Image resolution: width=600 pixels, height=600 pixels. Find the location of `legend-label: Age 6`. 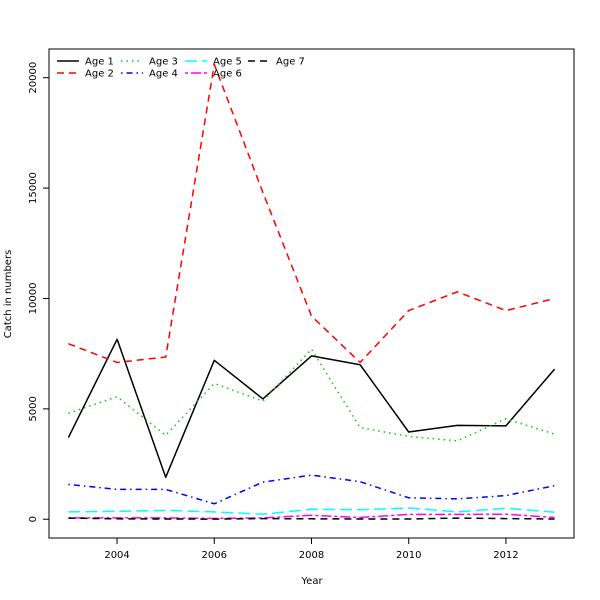

legend-label: Age 6 is located at coordinates (227, 74).